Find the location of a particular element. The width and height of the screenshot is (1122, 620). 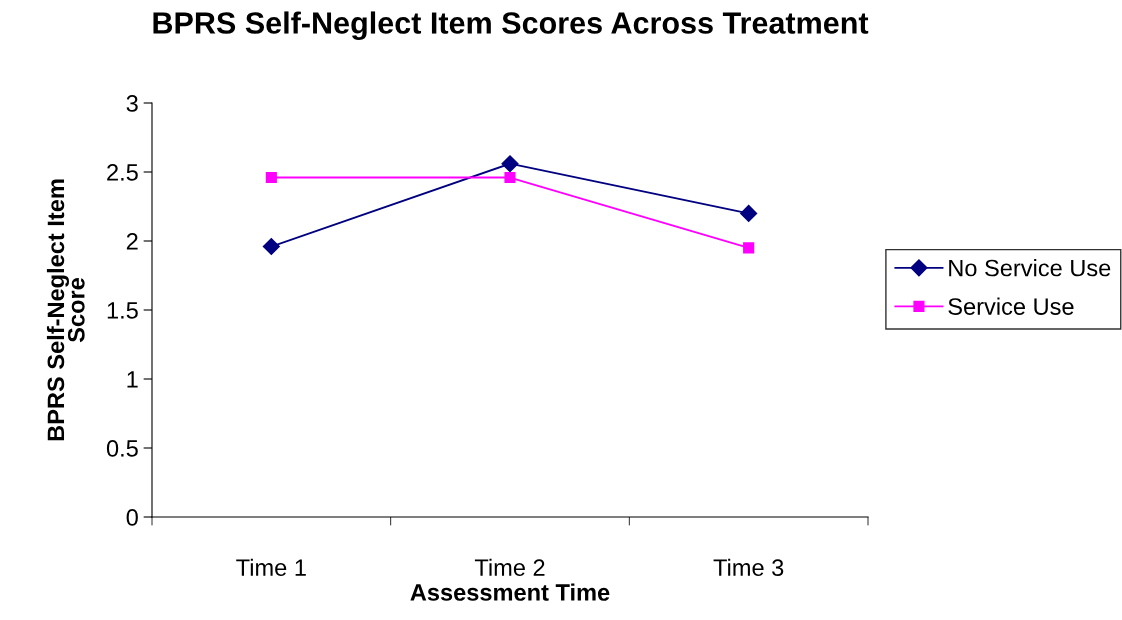

x-tick-label: Time 1 is located at coordinates (271, 567).